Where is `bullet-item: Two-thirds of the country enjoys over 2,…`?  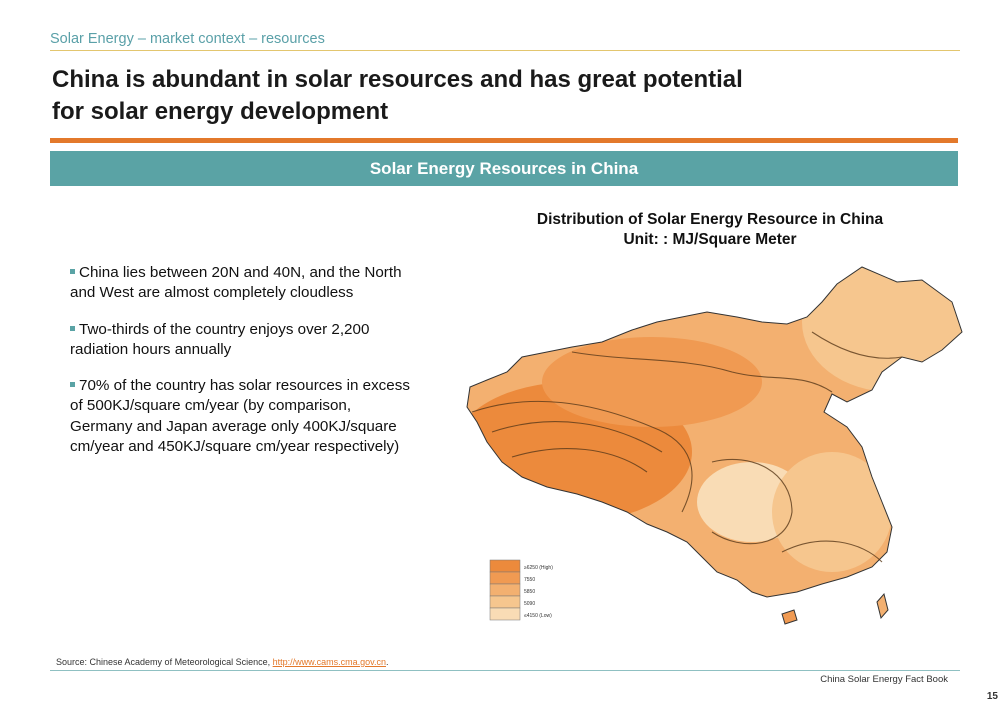 bullet-item: Two-thirds of the country enjoys over 2,… is located at coordinates (242, 340).